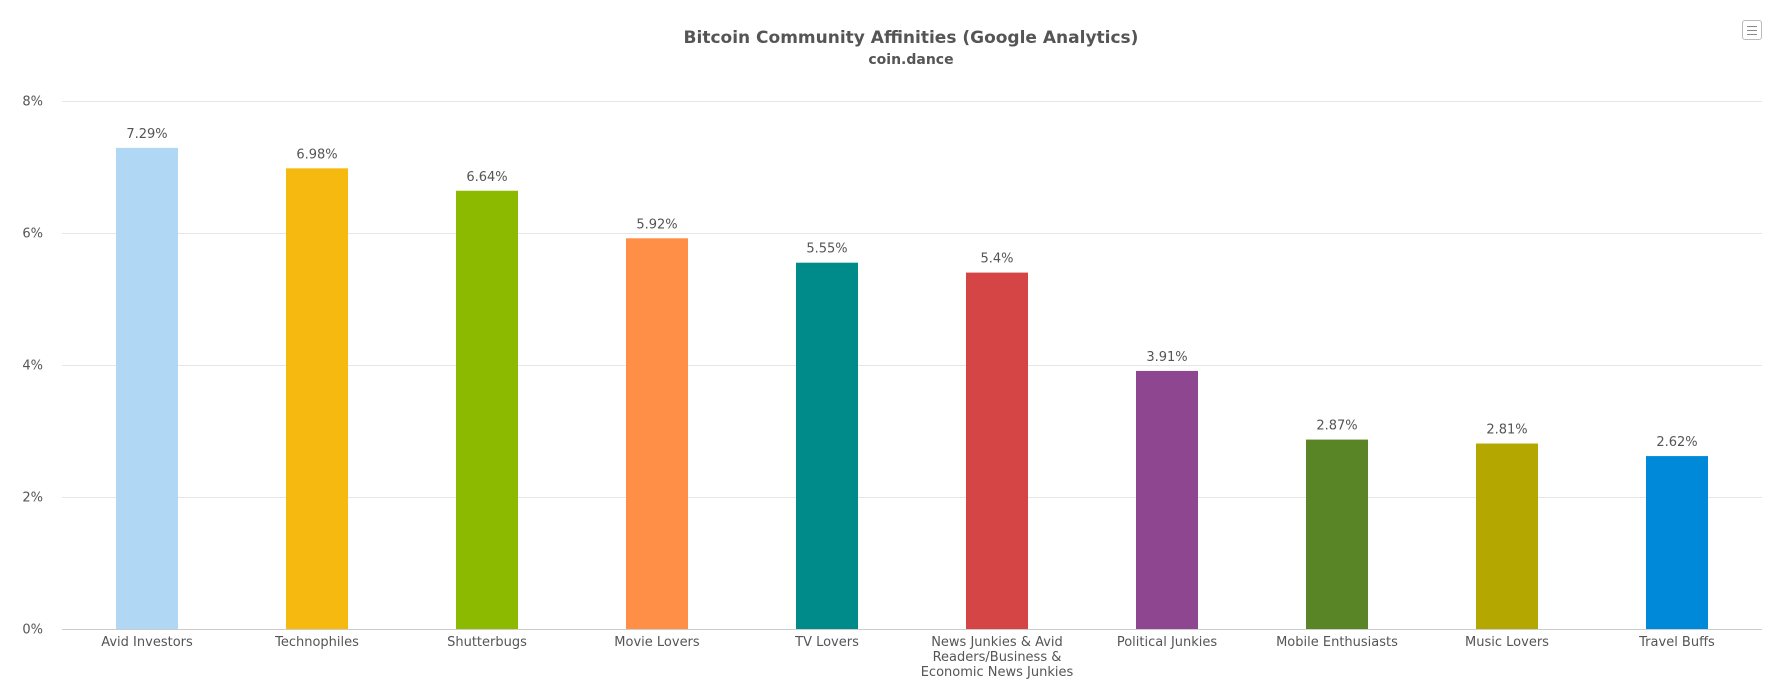  Describe the element at coordinates (1676, 642) in the screenshot. I see `x-tick-label: Travel Buffs` at that location.